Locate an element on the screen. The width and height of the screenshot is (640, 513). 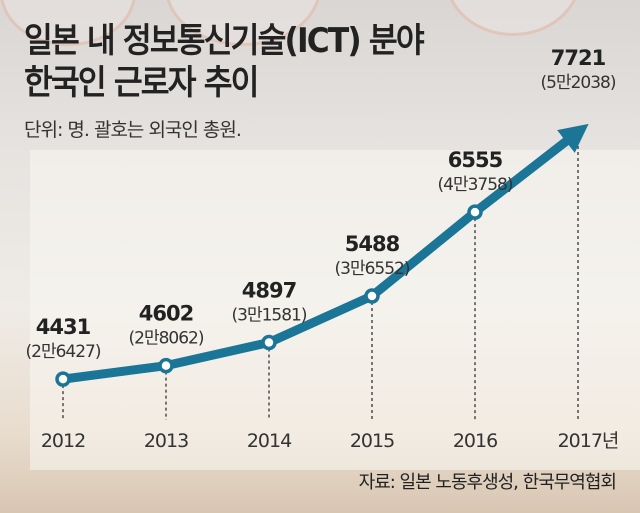
x-tick-label: 2013 is located at coordinates (166, 441).